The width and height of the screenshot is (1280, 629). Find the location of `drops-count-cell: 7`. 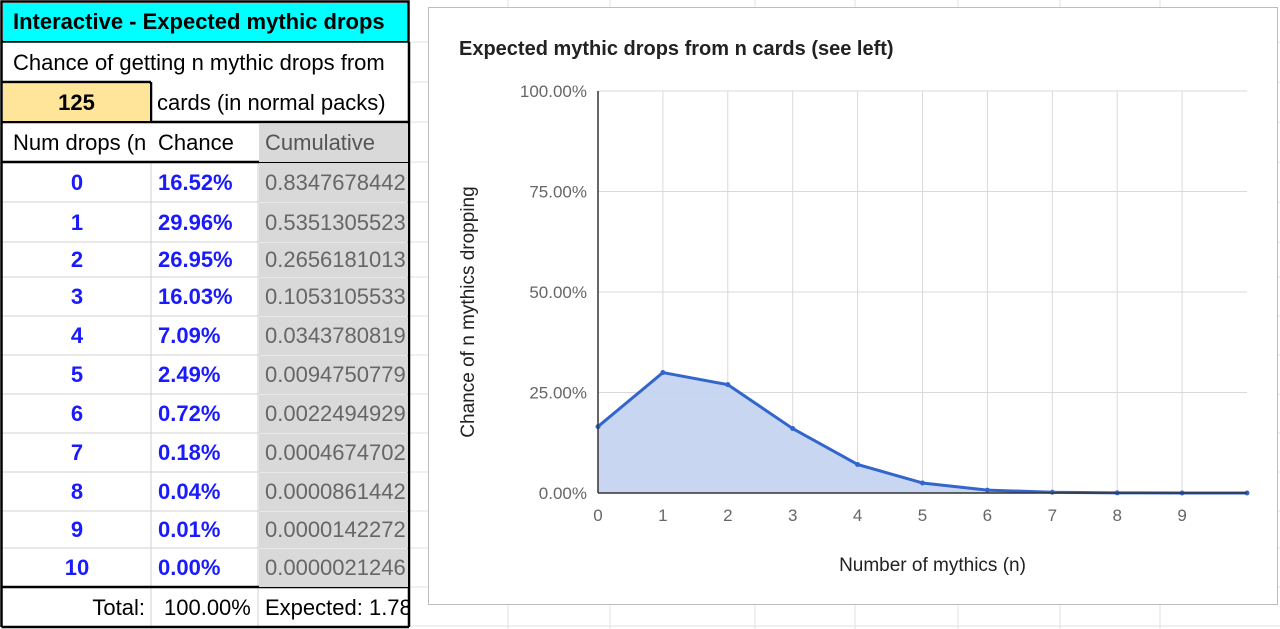

drops-count-cell: 7 is located at coordinates (77, 452).